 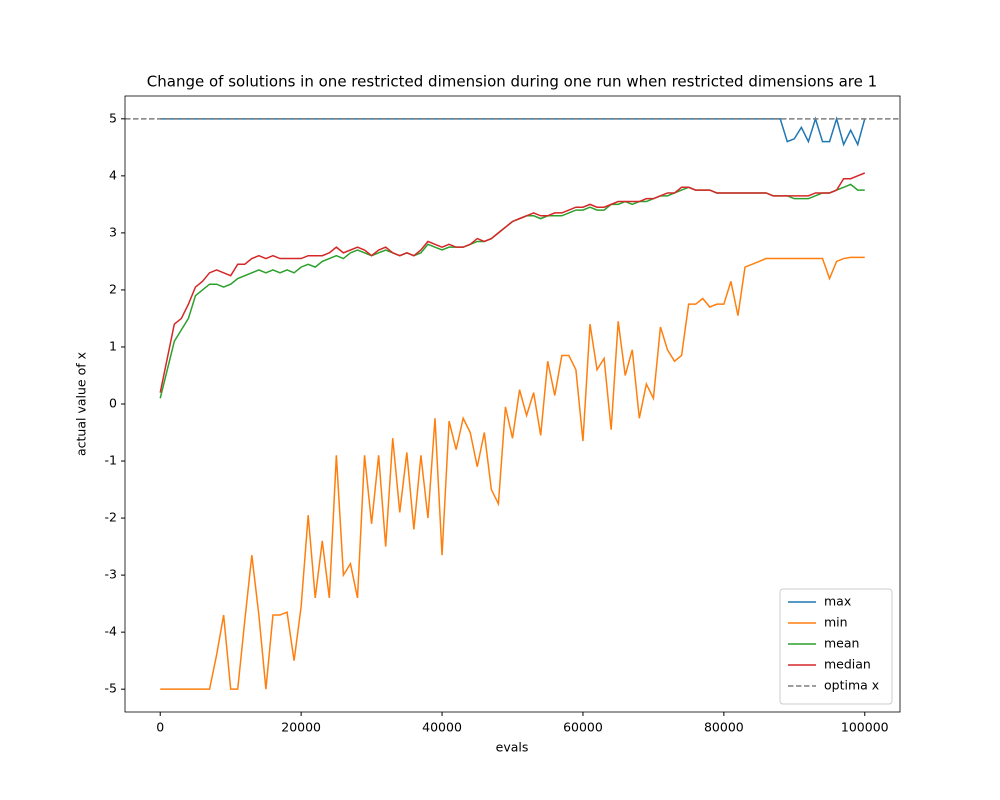 I want to click on legend-box, so click(x=836, y=646).